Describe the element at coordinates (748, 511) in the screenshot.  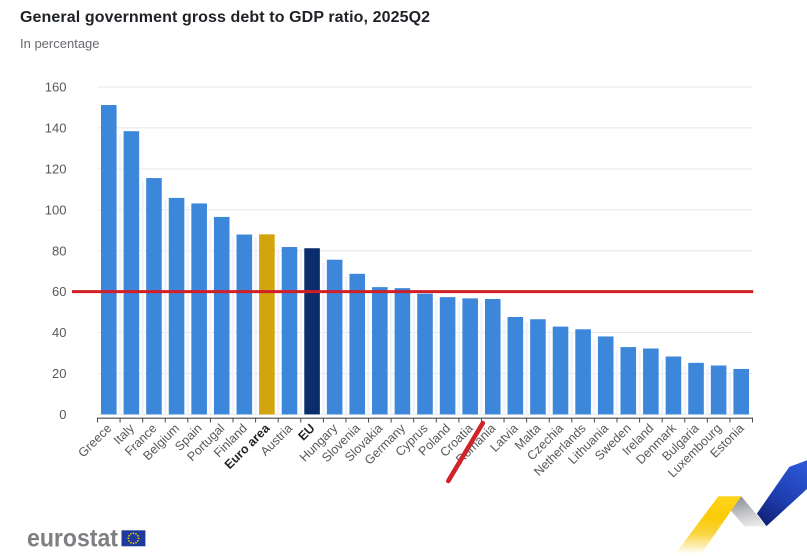
I see `ribbon-gray-segment` at that location.